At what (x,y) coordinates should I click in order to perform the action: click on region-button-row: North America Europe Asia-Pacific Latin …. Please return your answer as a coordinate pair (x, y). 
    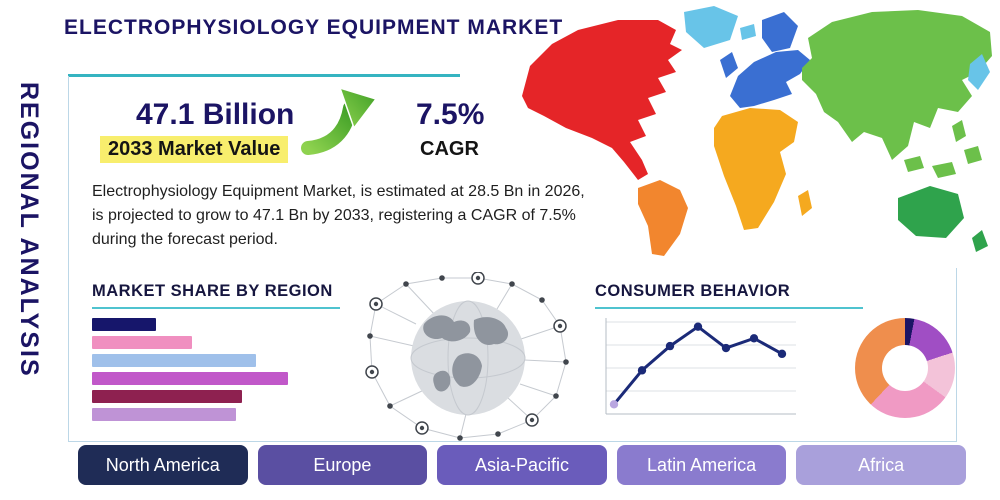
    Looking at the image, I should click on (522, 465).